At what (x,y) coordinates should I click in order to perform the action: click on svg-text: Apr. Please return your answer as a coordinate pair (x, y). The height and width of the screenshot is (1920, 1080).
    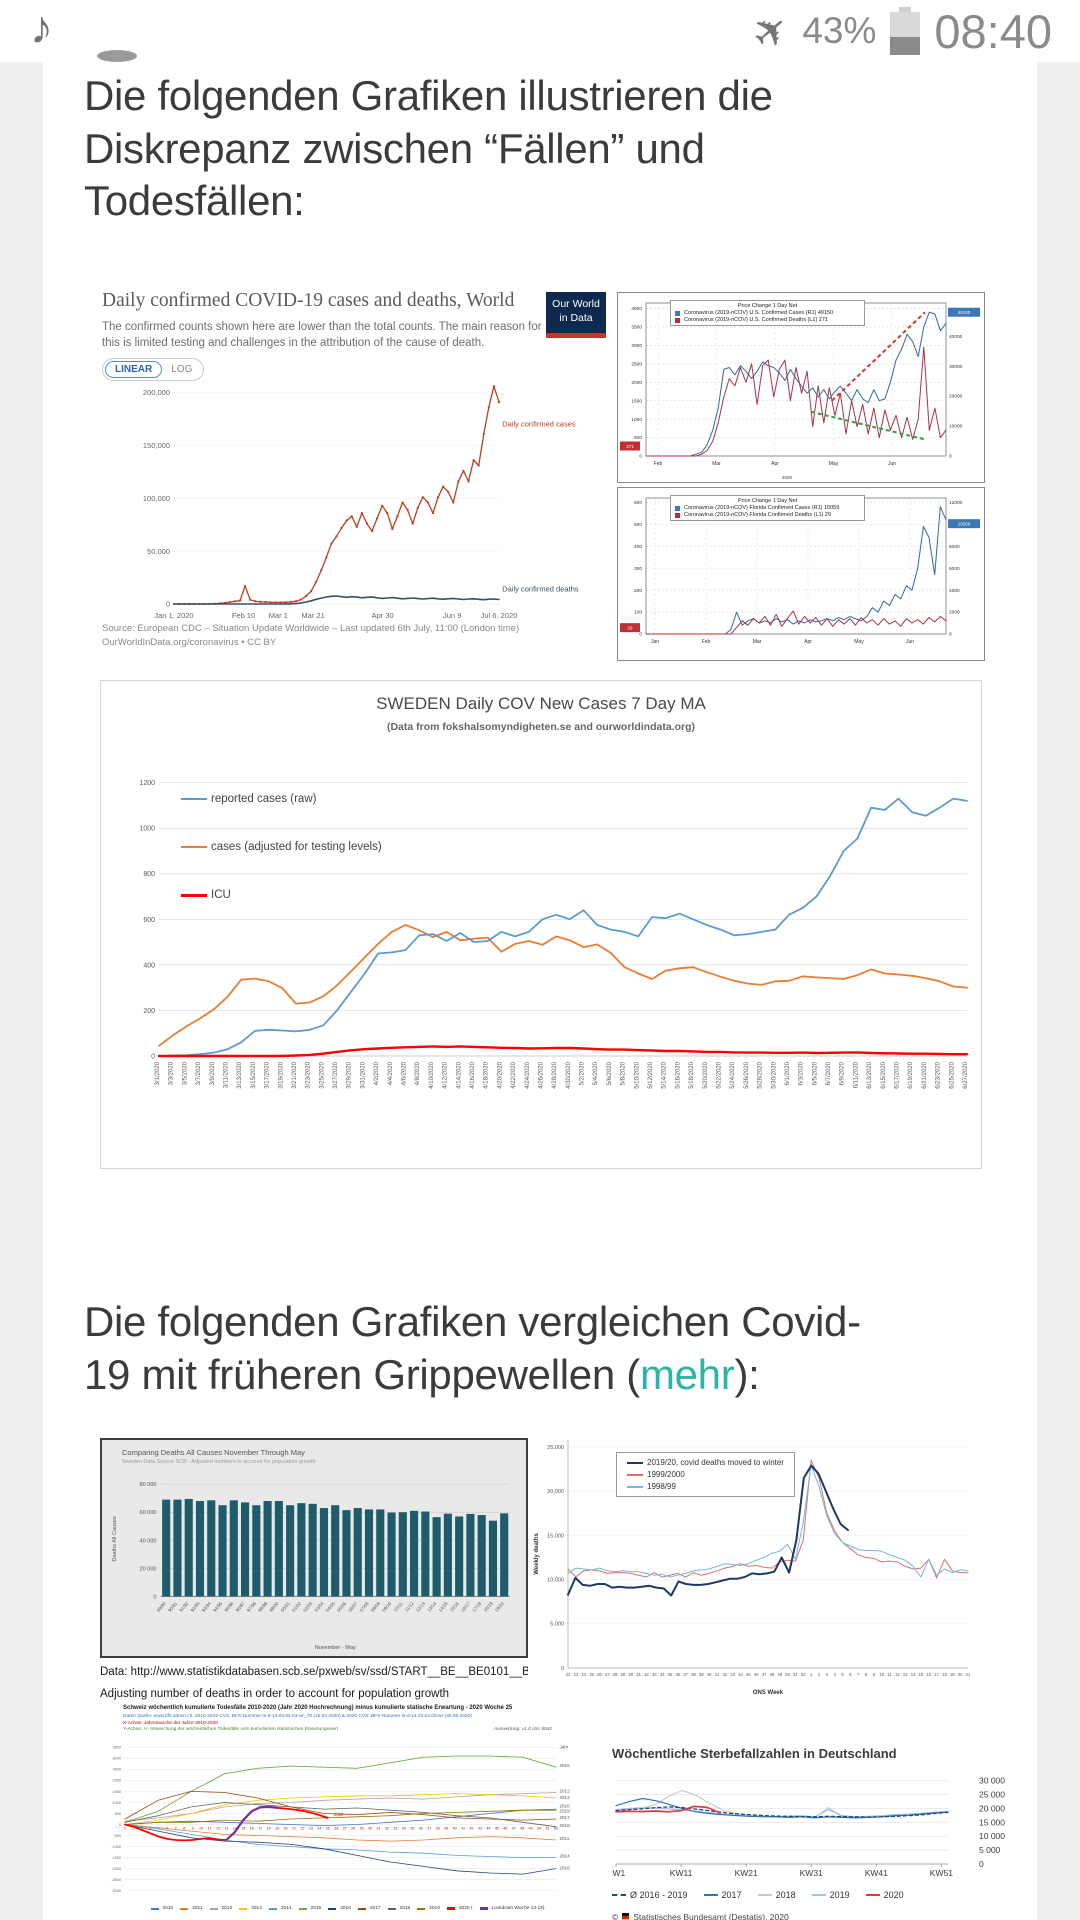
    Looking at the image, I should click on (808, 642).